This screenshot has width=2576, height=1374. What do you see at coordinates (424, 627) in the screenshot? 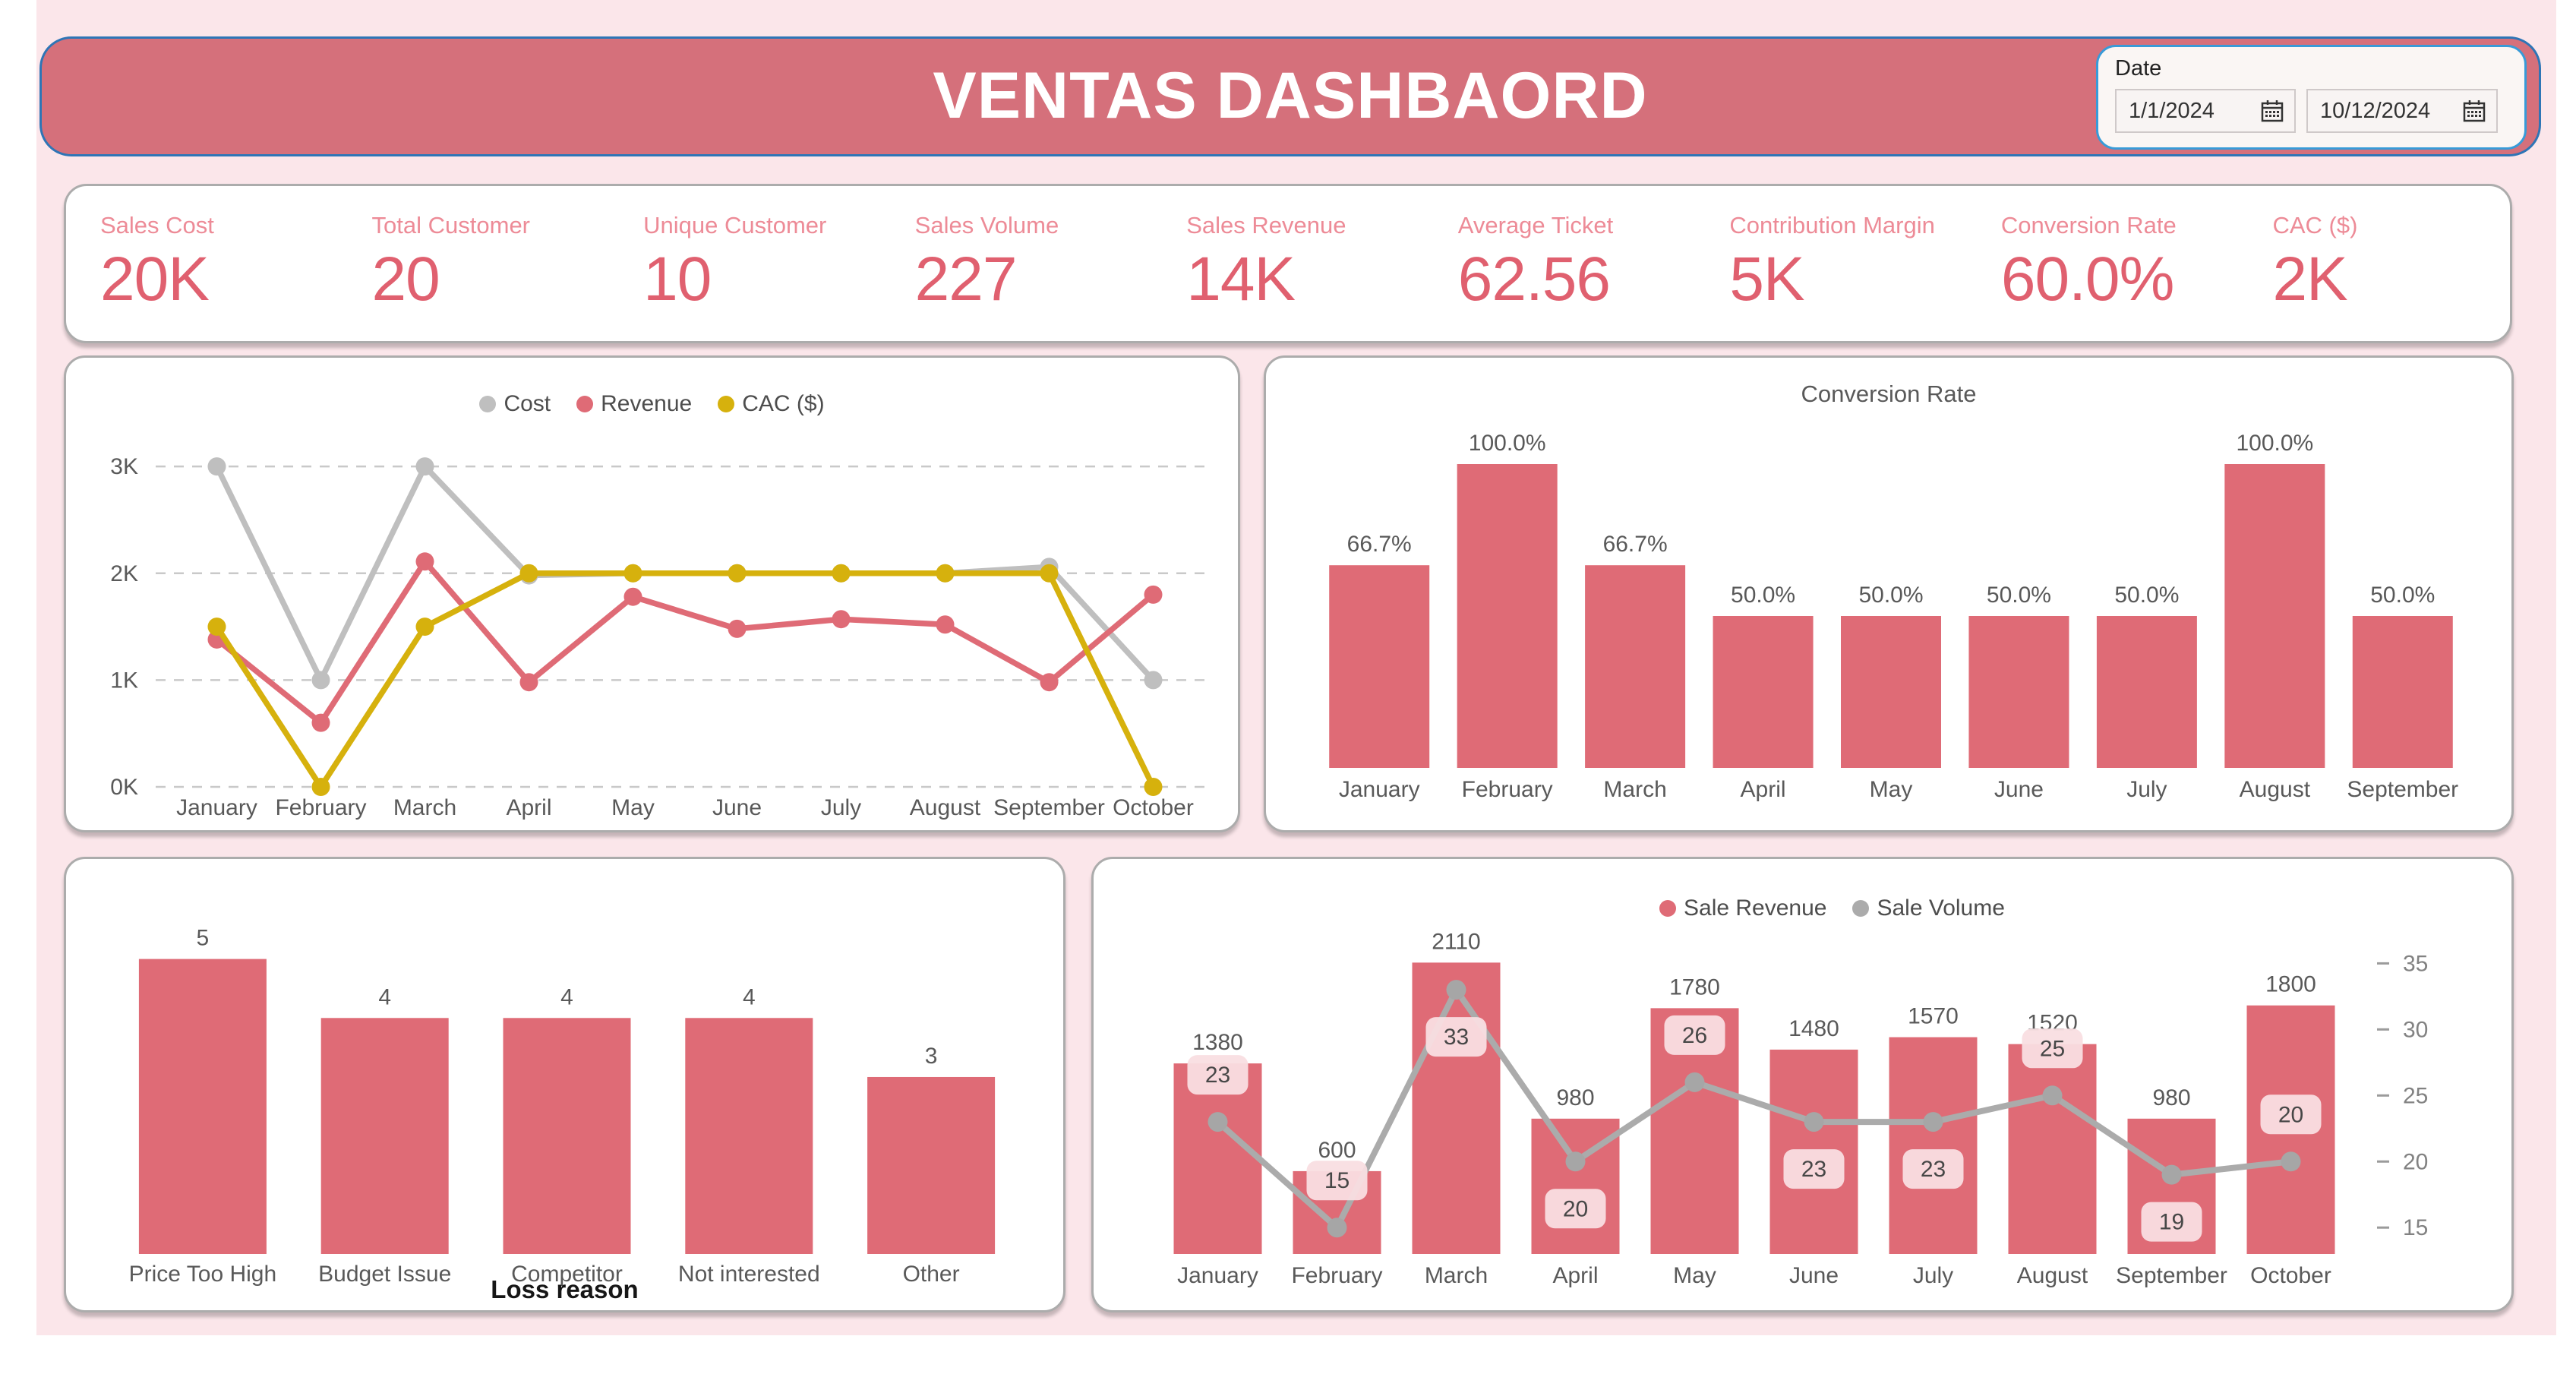
I see `point-cac-march` at bounding box center [424, 627].